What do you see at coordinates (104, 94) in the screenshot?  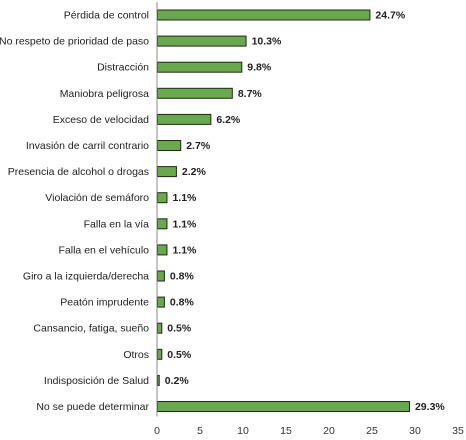 I see `category-label: Maniobra peligrosa` at bounding box center [104, 94].